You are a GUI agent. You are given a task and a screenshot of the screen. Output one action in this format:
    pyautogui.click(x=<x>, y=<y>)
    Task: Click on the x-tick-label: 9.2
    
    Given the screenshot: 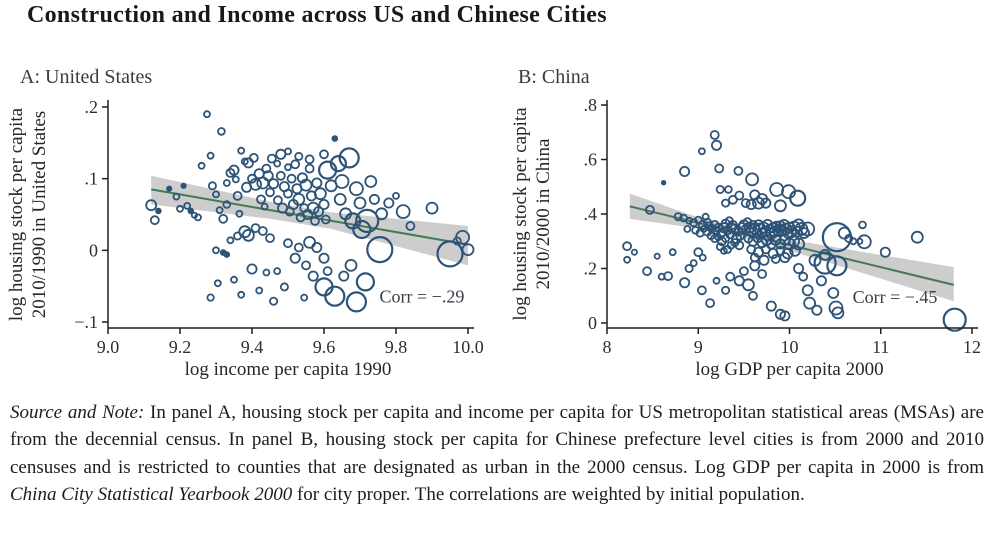 What is the action you would take?
    pyautogui.click(x=180, y=347)
    